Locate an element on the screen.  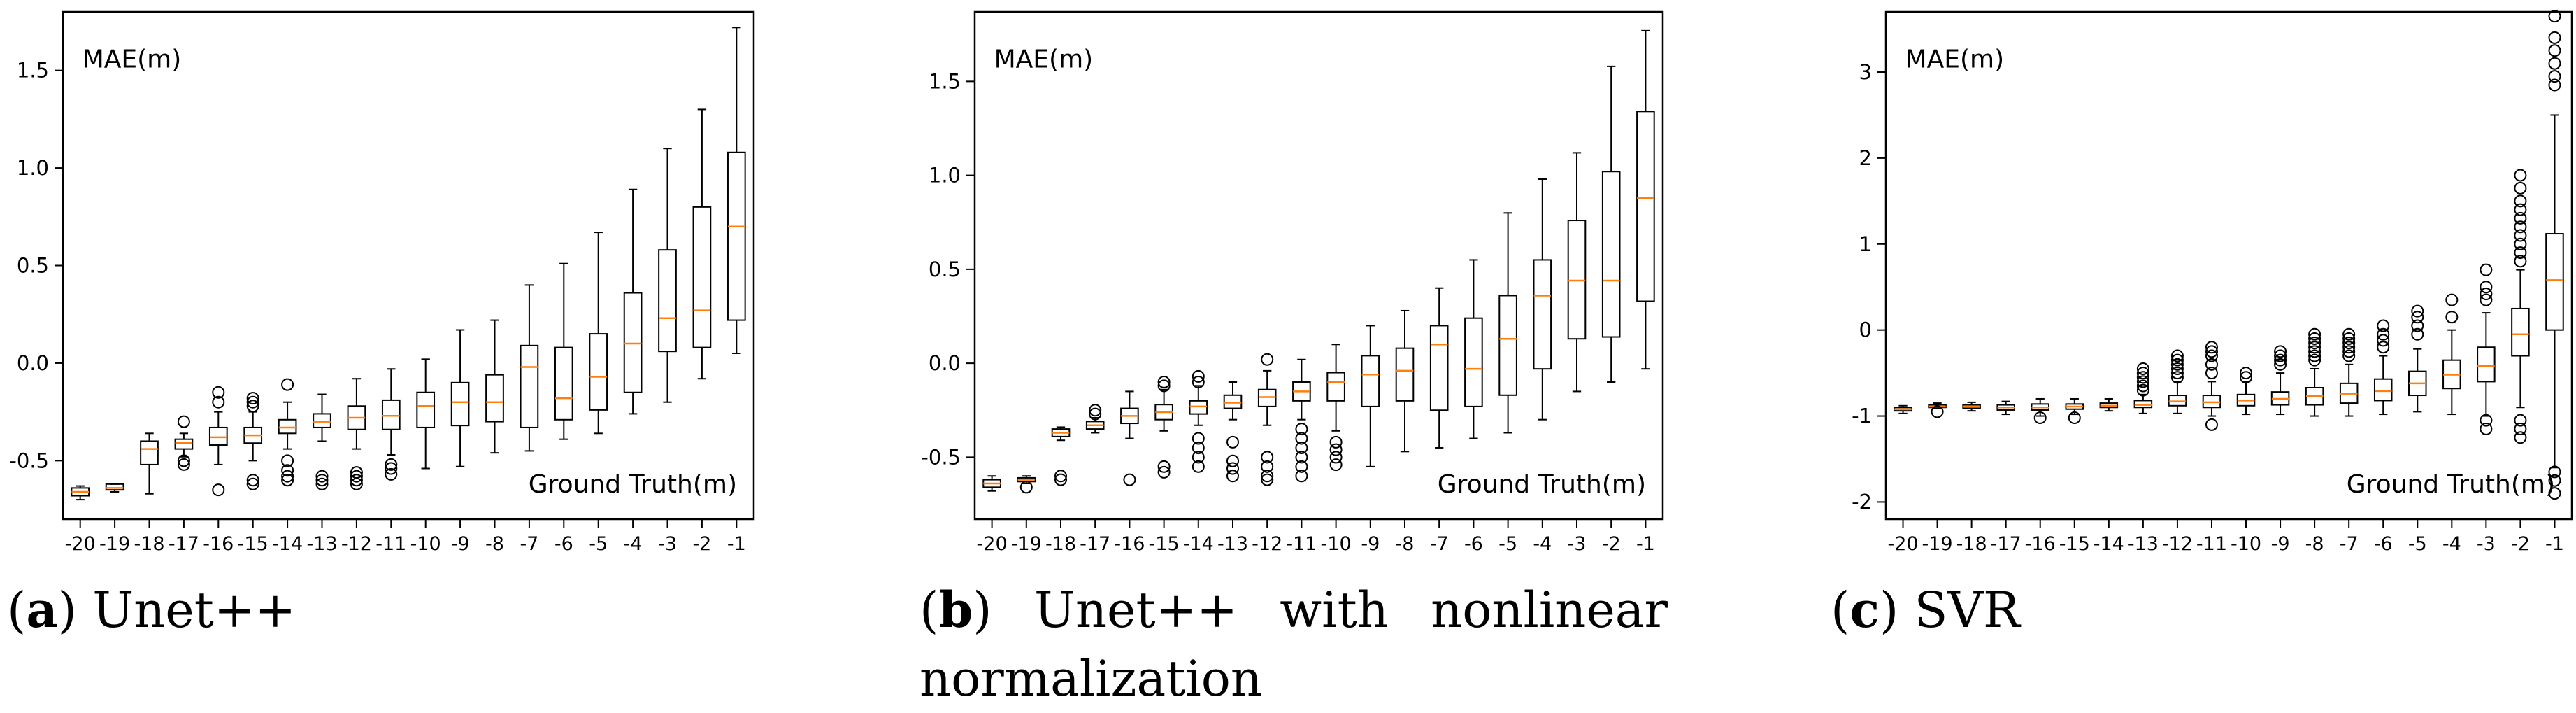
x-tick-label: -12 is located at coordinates (1267, 544).